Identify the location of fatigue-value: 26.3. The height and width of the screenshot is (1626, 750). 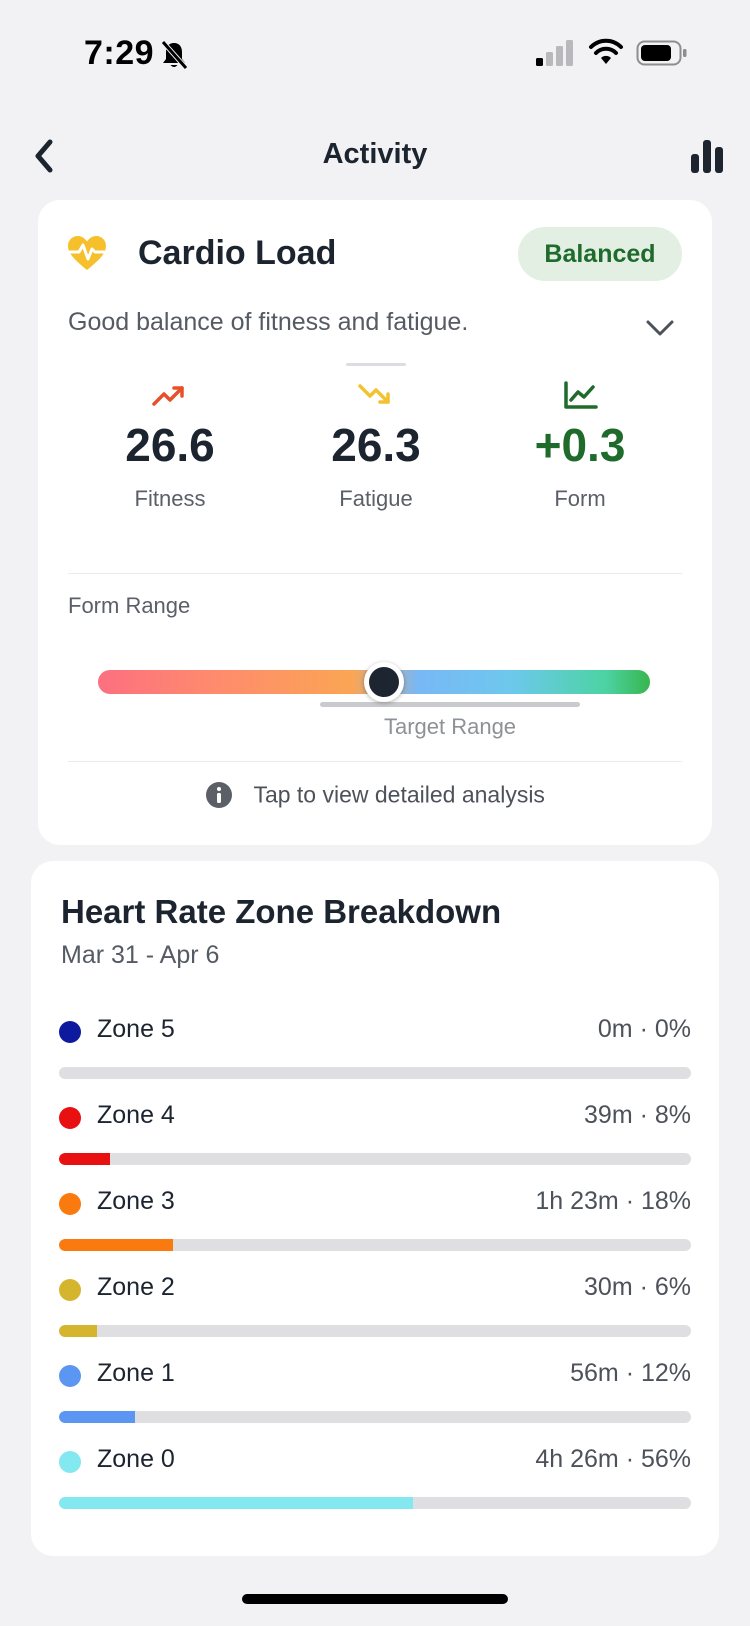
(376, 445).